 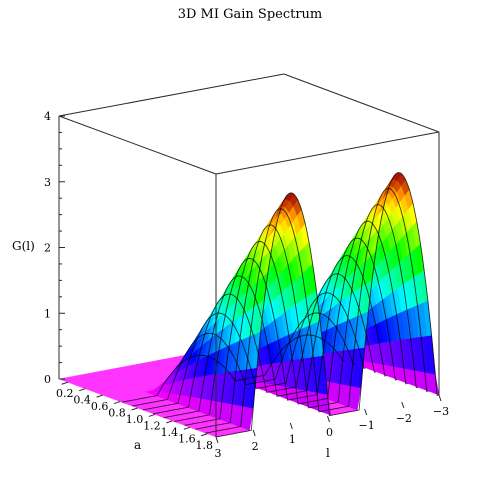 What do you see at coordinates (218, 453) in the screenshot?
I see `y-tick-label: 3` at bounding box center [218, 453].